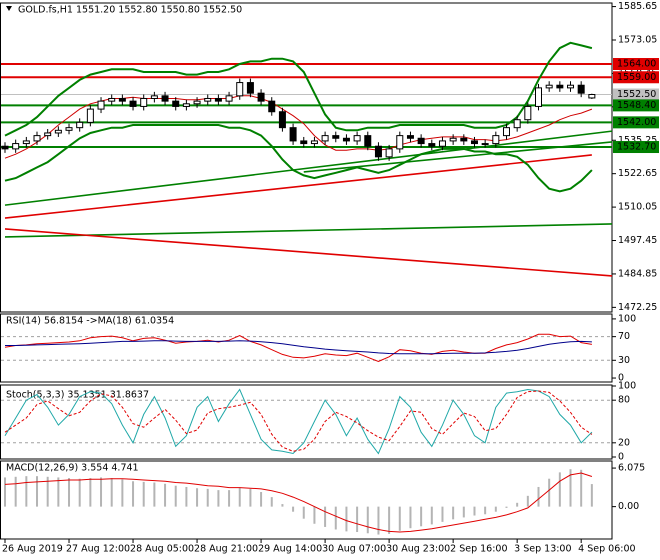 This screenshot has width=660, height=560. What do you see at coordinates (308, 230) in the screenshot?
I see `trendline` at bounding box center [308, 230].